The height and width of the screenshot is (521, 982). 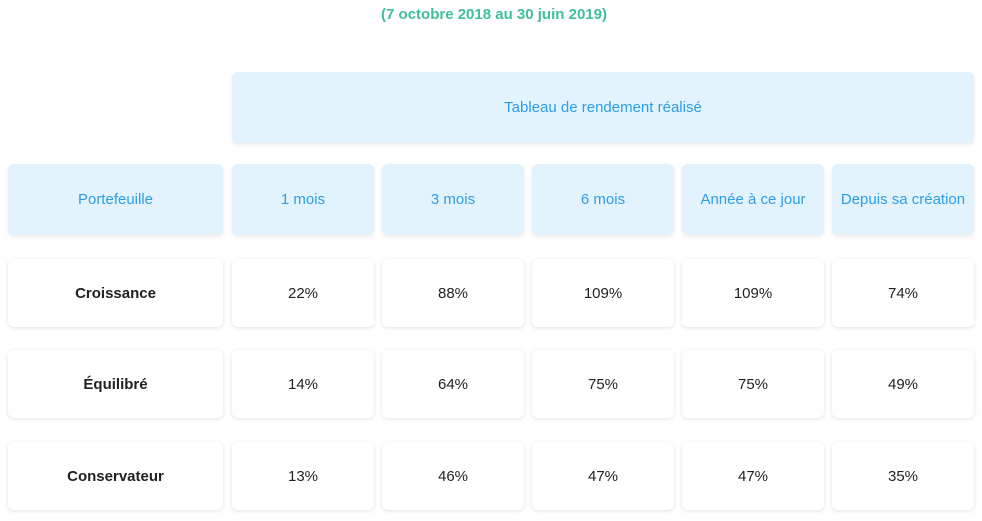 What do you see at coordinates (903, 199) in the screenshot?
I see `column-header-since-inception: Depuis sa création` at bounding box center [903, 199].